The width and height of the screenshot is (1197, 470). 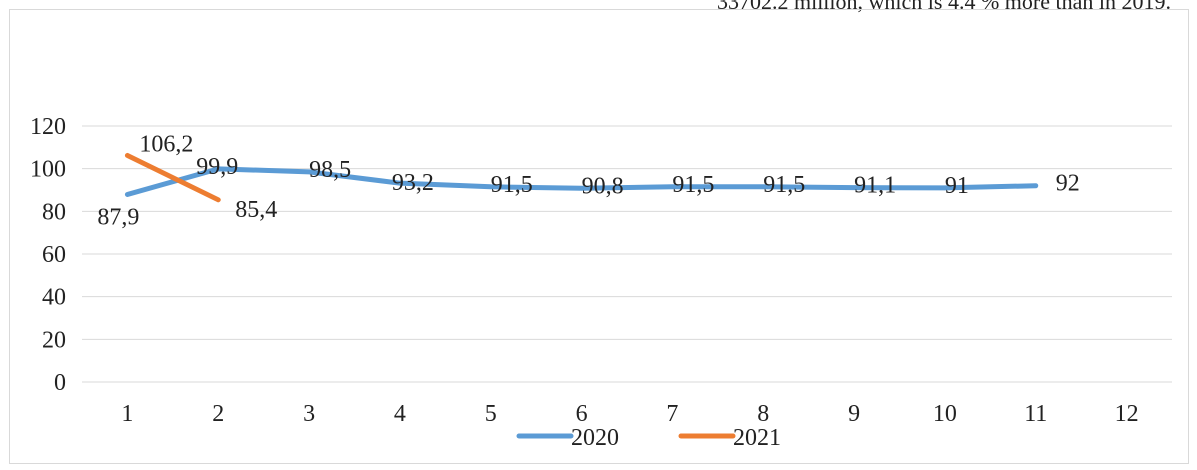 What do you see at coordinates (330, 170) in the screenshot?
I see `data-label: 98,5` at bounding box center [330, 170].